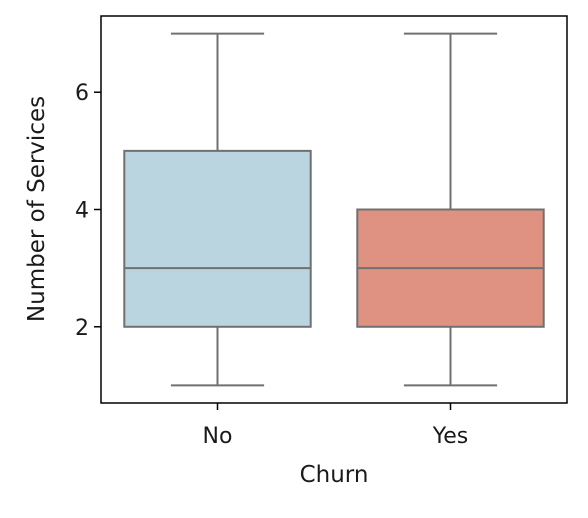  Describe the element at coordinates (336, 426) in the screenshot. I see `x-axis: No Yes` at that location.